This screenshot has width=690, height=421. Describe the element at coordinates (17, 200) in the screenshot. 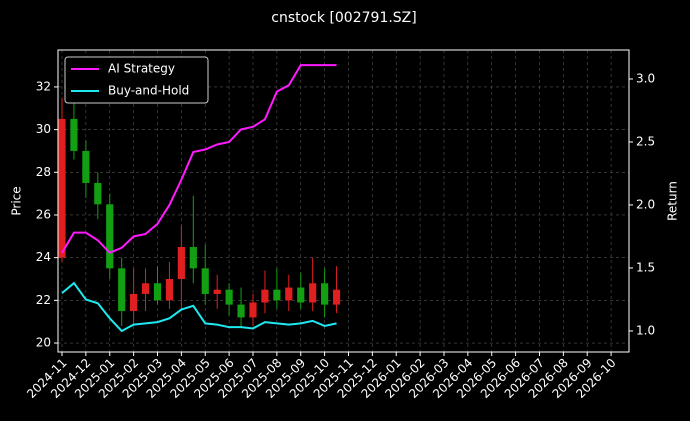

I see `y-axis-label: Price` at that location.